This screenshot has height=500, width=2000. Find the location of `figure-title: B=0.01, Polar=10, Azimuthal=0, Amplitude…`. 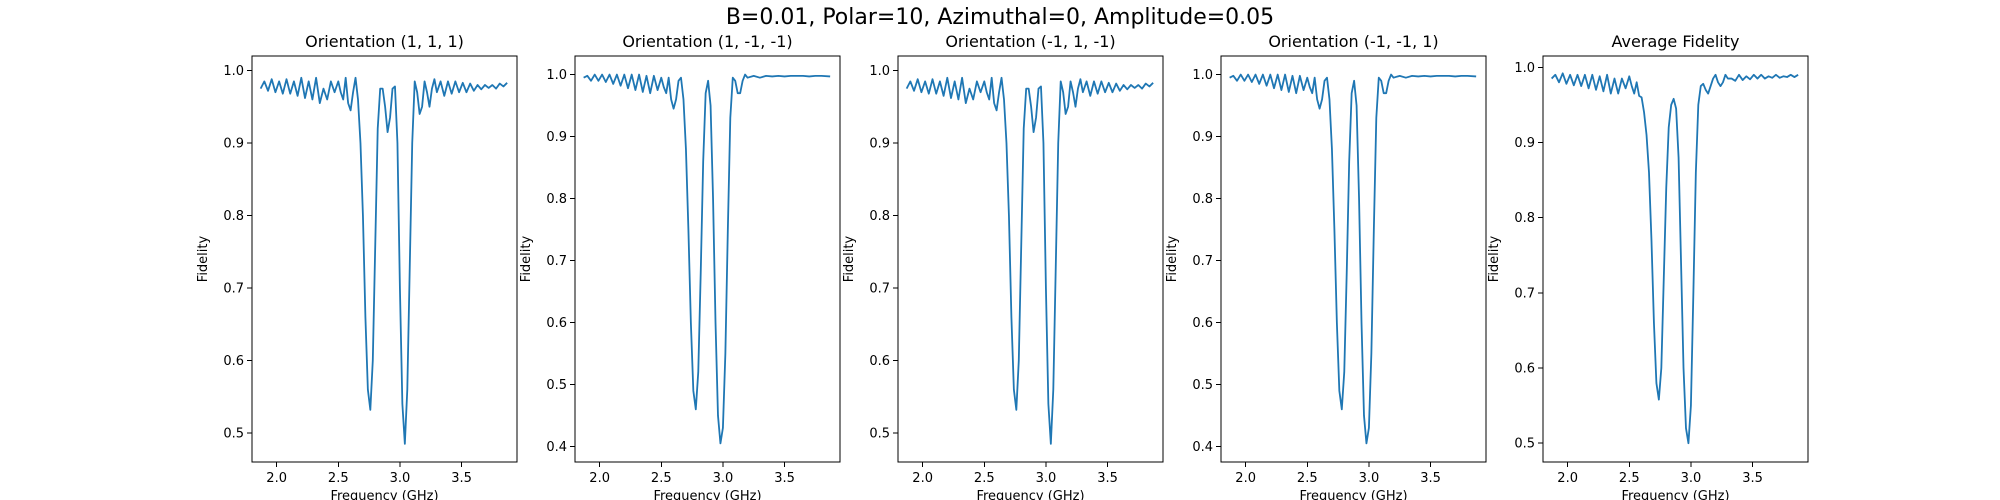

figure-title: B=0.01, Polar=10, Azimuthal=0, Amplitude… is located at coordinates (1000, 17).